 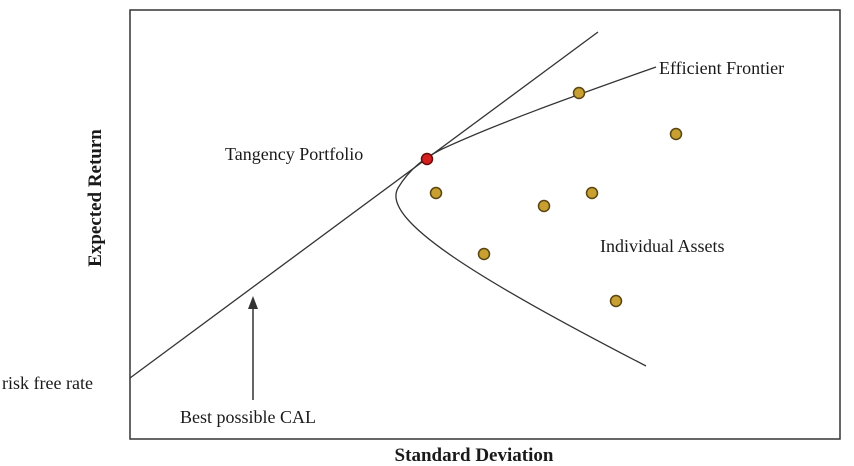 What do you see at coordinates (47, 383) in the screenshot?
I see `risk-free-rate-label: risk free rate` at bounding box center [47, 383].